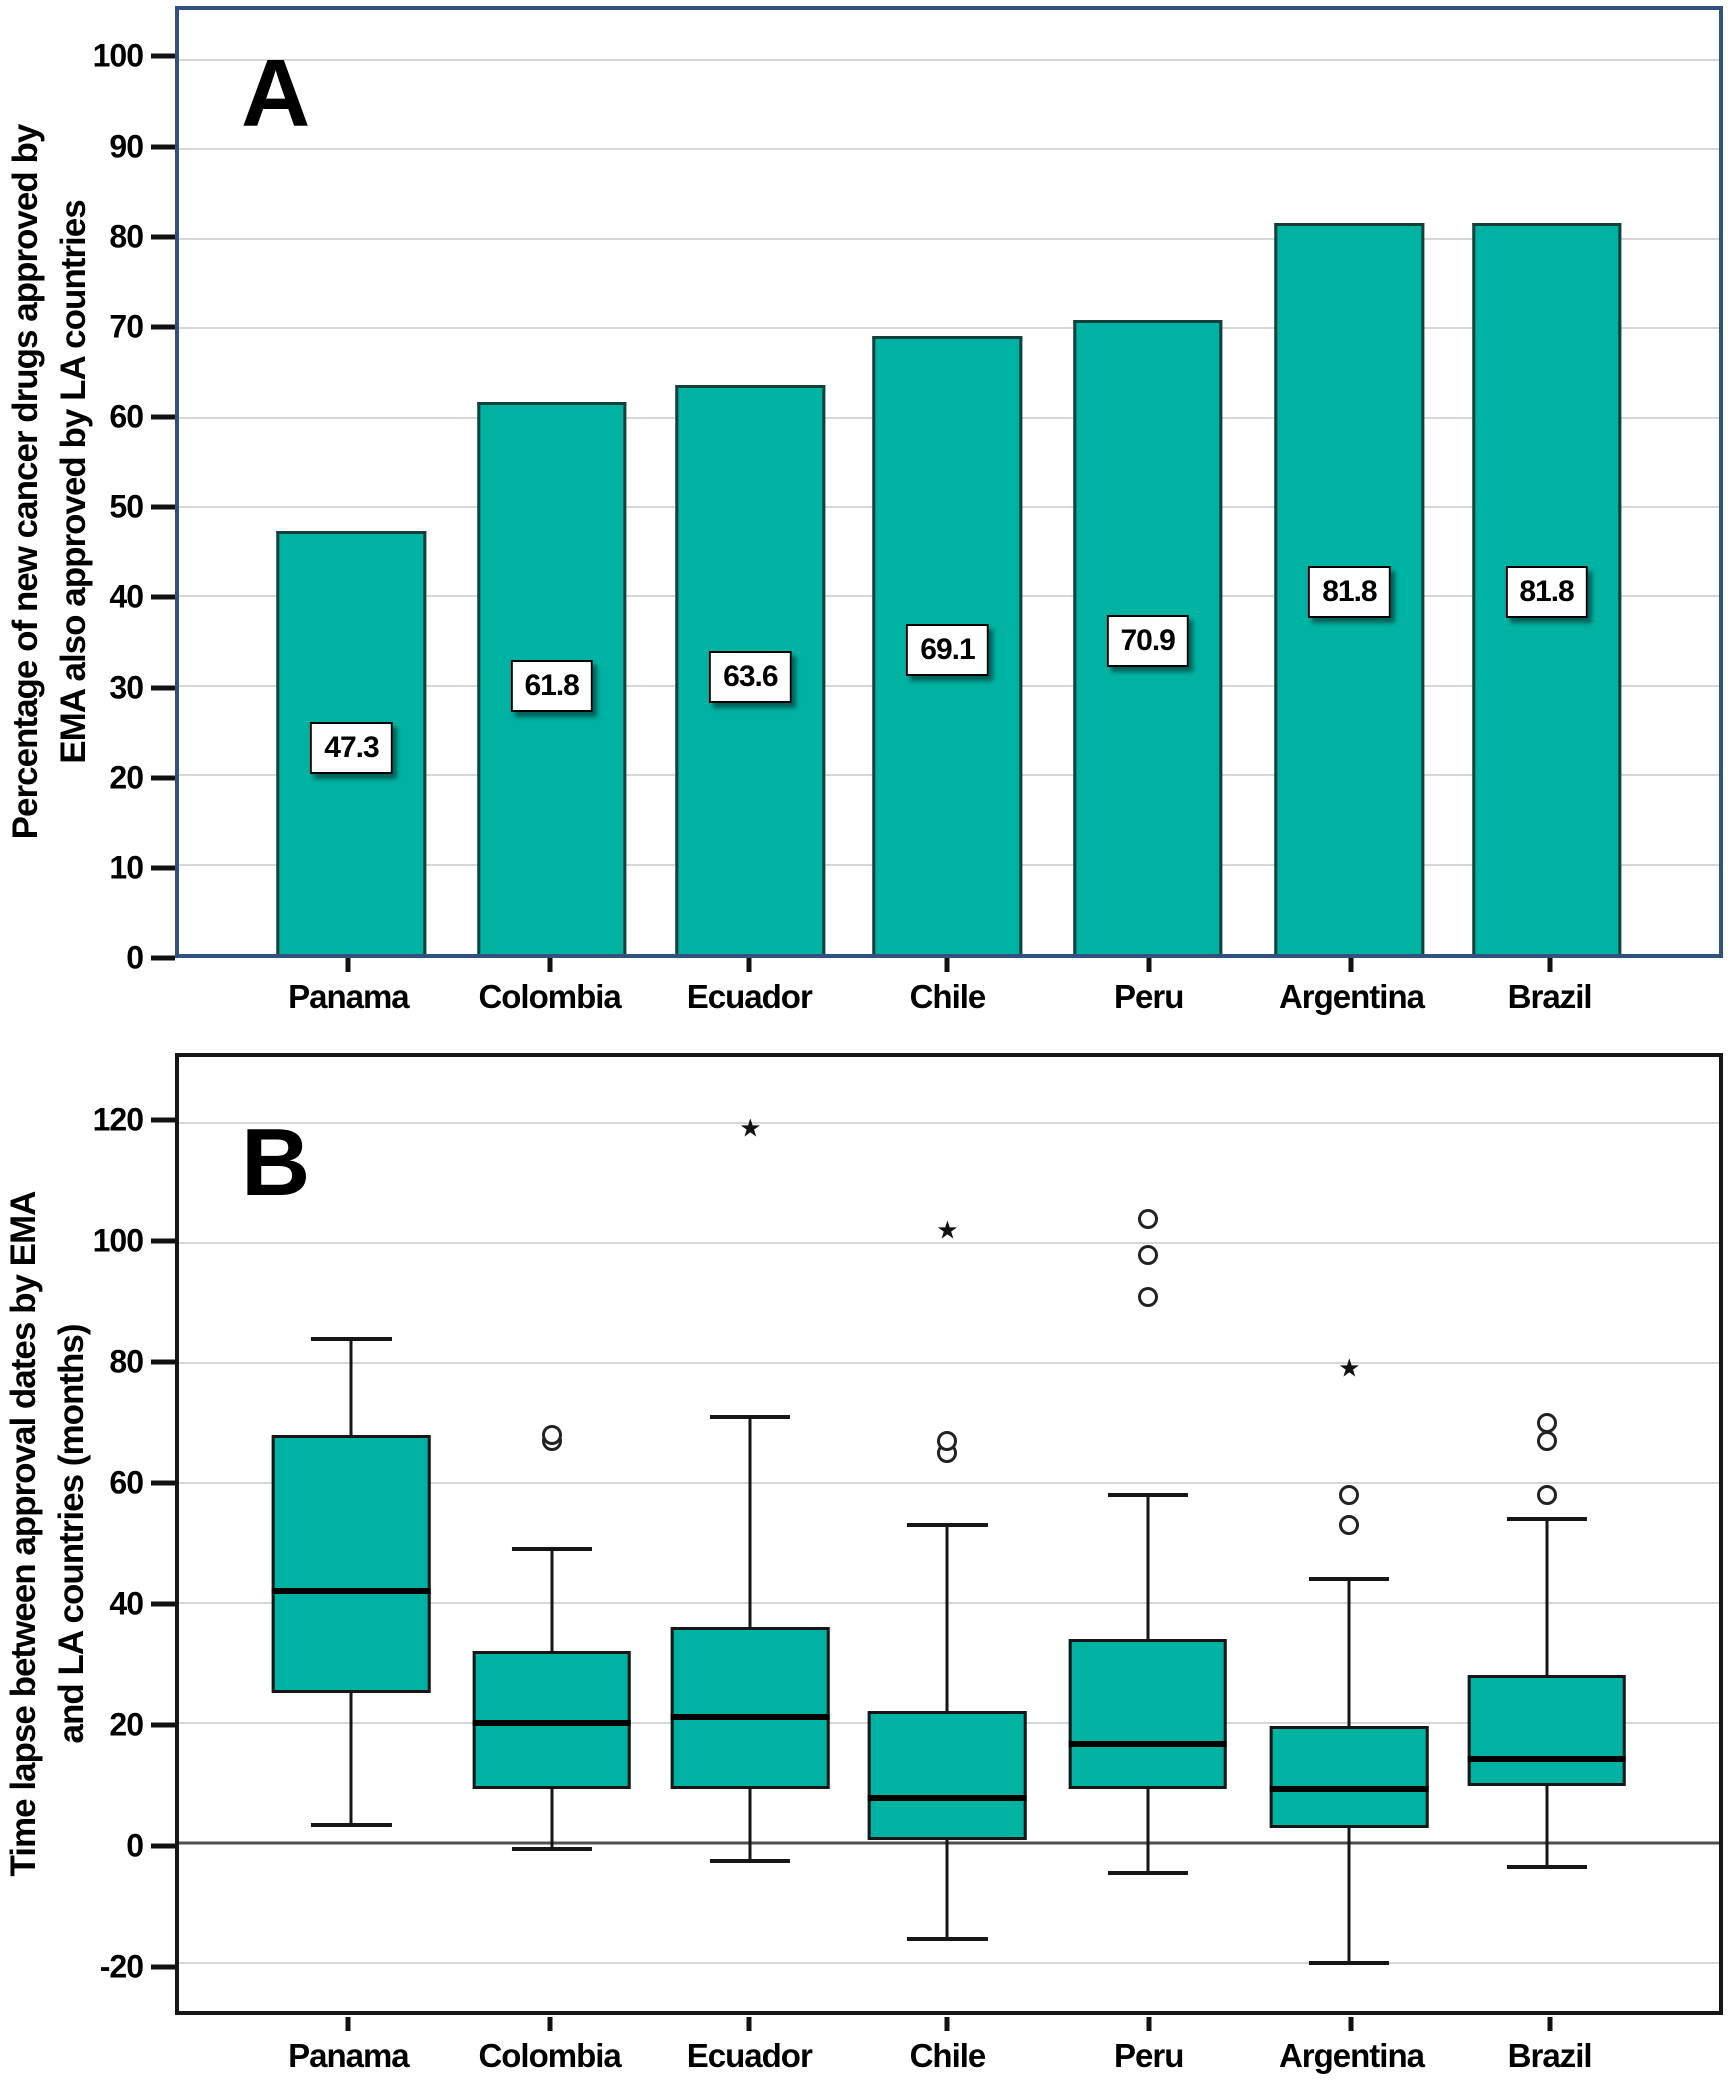 This screenshot has height=2097, width=1728. Describe the element at coordinates (275, 1162) in the screenshot. I see `panel-b-letter: B` at that location.